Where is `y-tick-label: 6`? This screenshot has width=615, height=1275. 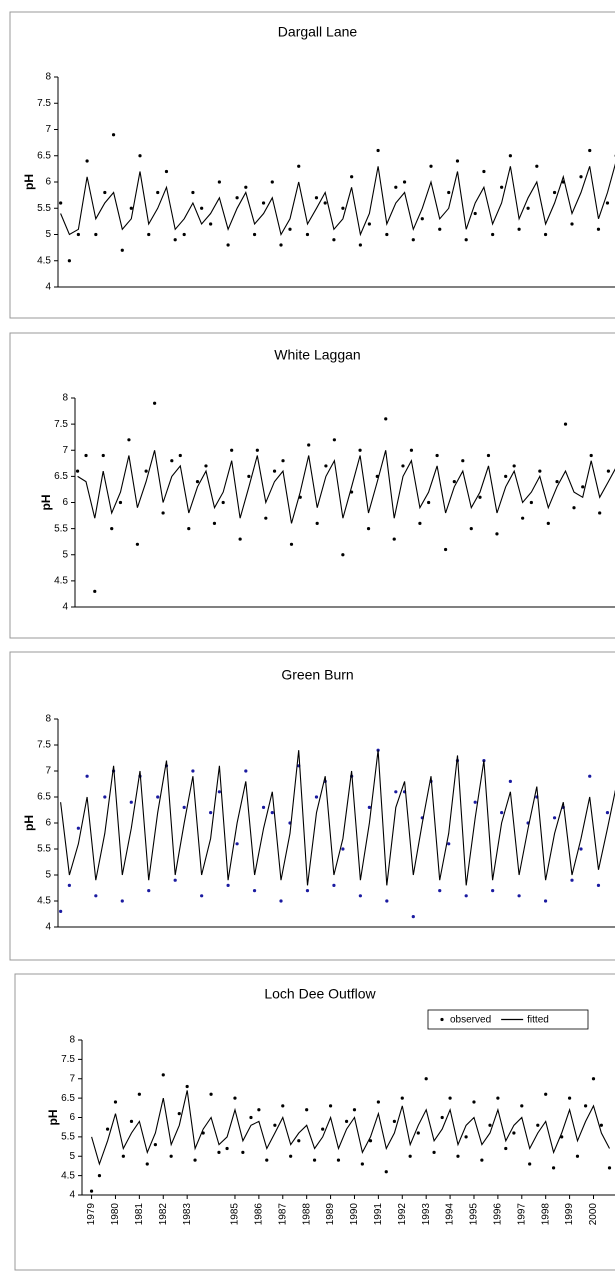 y-tick-label: 6 is located at coordinates (72, 1117).